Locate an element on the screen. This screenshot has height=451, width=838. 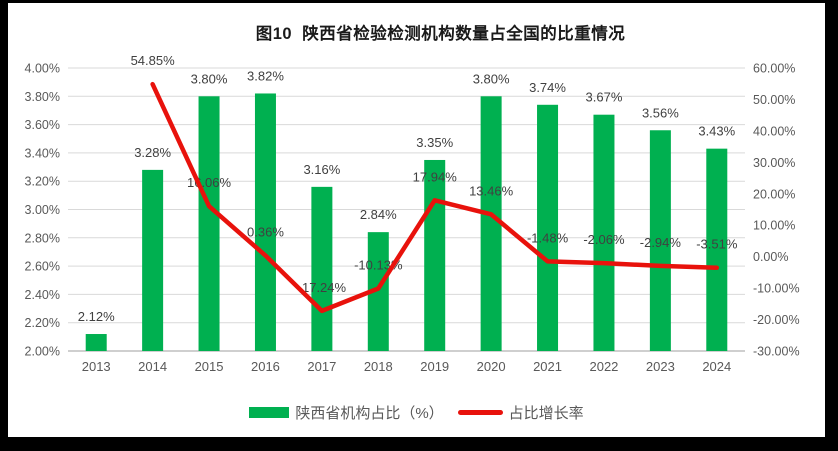
chart-title: 图10 陕西省检验检测机构数量占全国的比重情况 is located at coordinates (440, 34).